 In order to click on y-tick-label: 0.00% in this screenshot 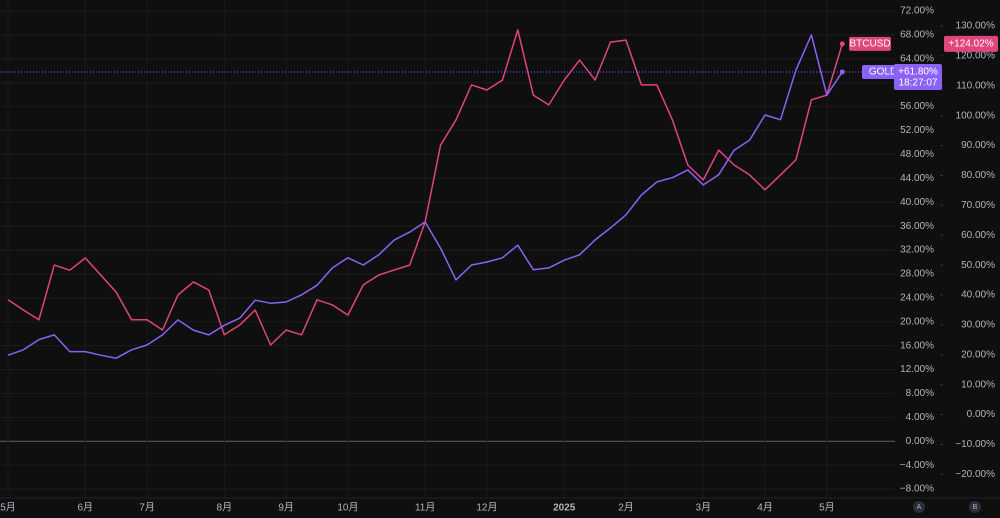, I will do `click(920, 441)`.